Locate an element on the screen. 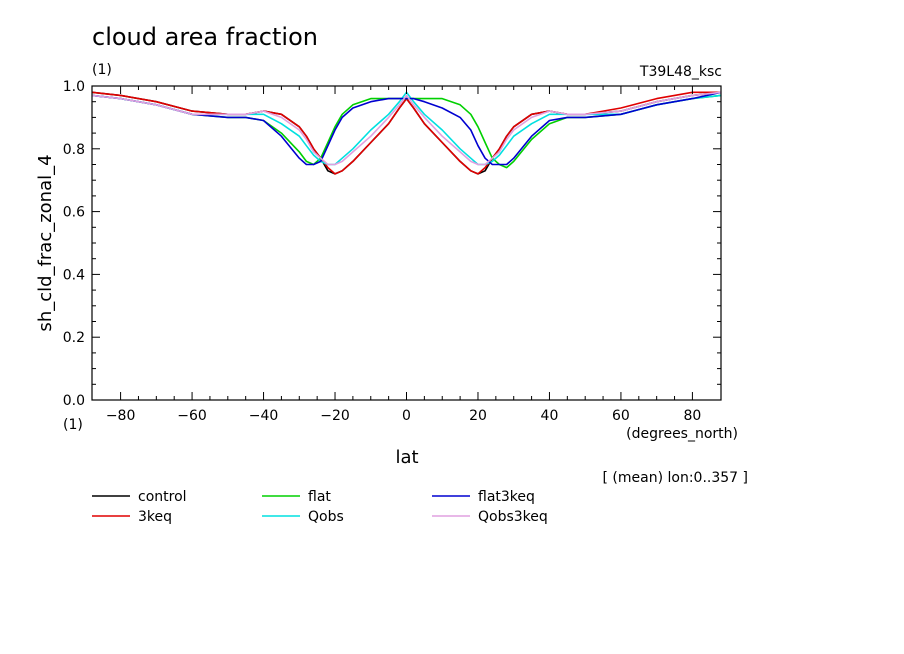 This screenshot has width=904, height=654. legend-label-flat: flat is located at coordinates (319, 497).